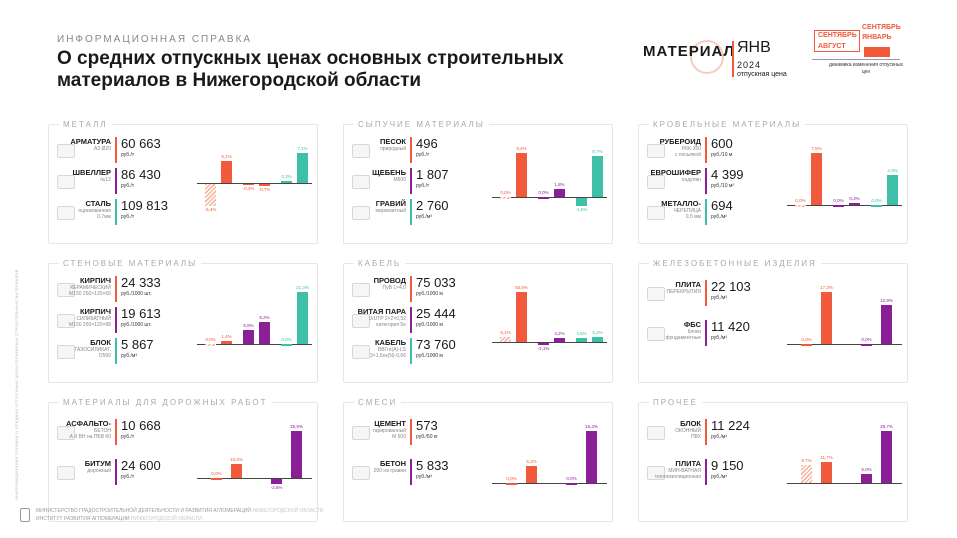 The width and height of the screenshot is (957, 538). I want to click on legend-sep-aug-label-2: АВГУСТ, so click(832, 46).